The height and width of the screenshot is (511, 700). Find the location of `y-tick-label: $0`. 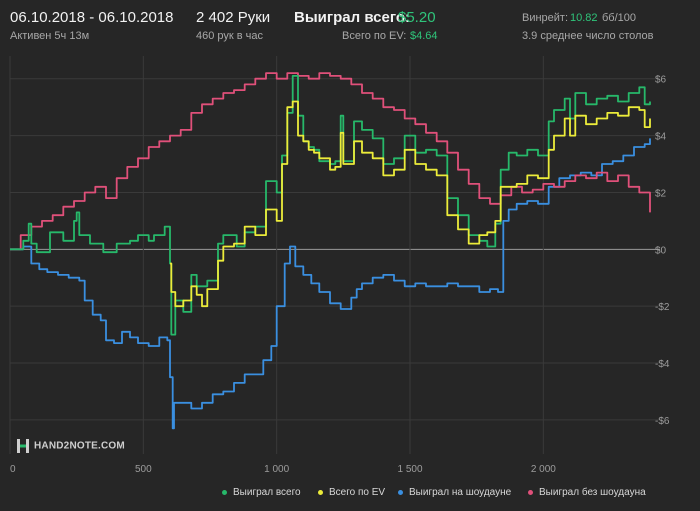

y-tick-label: $0 is located at coordinates (661, 250).